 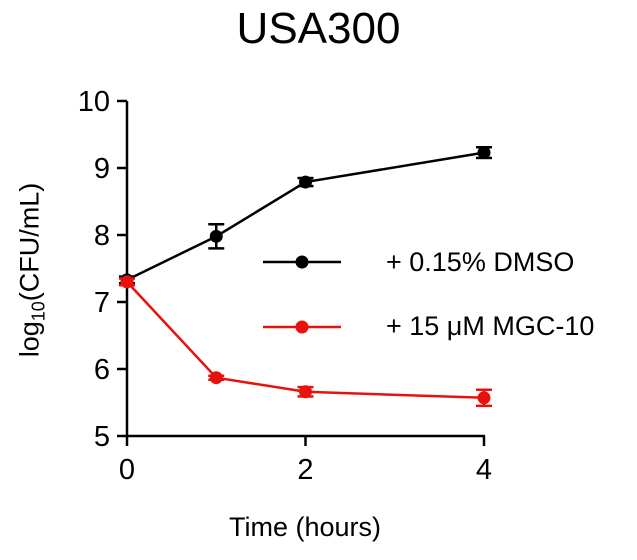 I want to click on series-1-line, so click(x=305, y=340).